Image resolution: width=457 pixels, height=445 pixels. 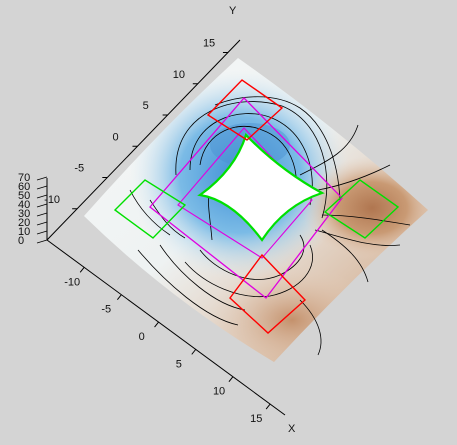 I want to click on y-tick-label: -5, so click(x=79, y=169).